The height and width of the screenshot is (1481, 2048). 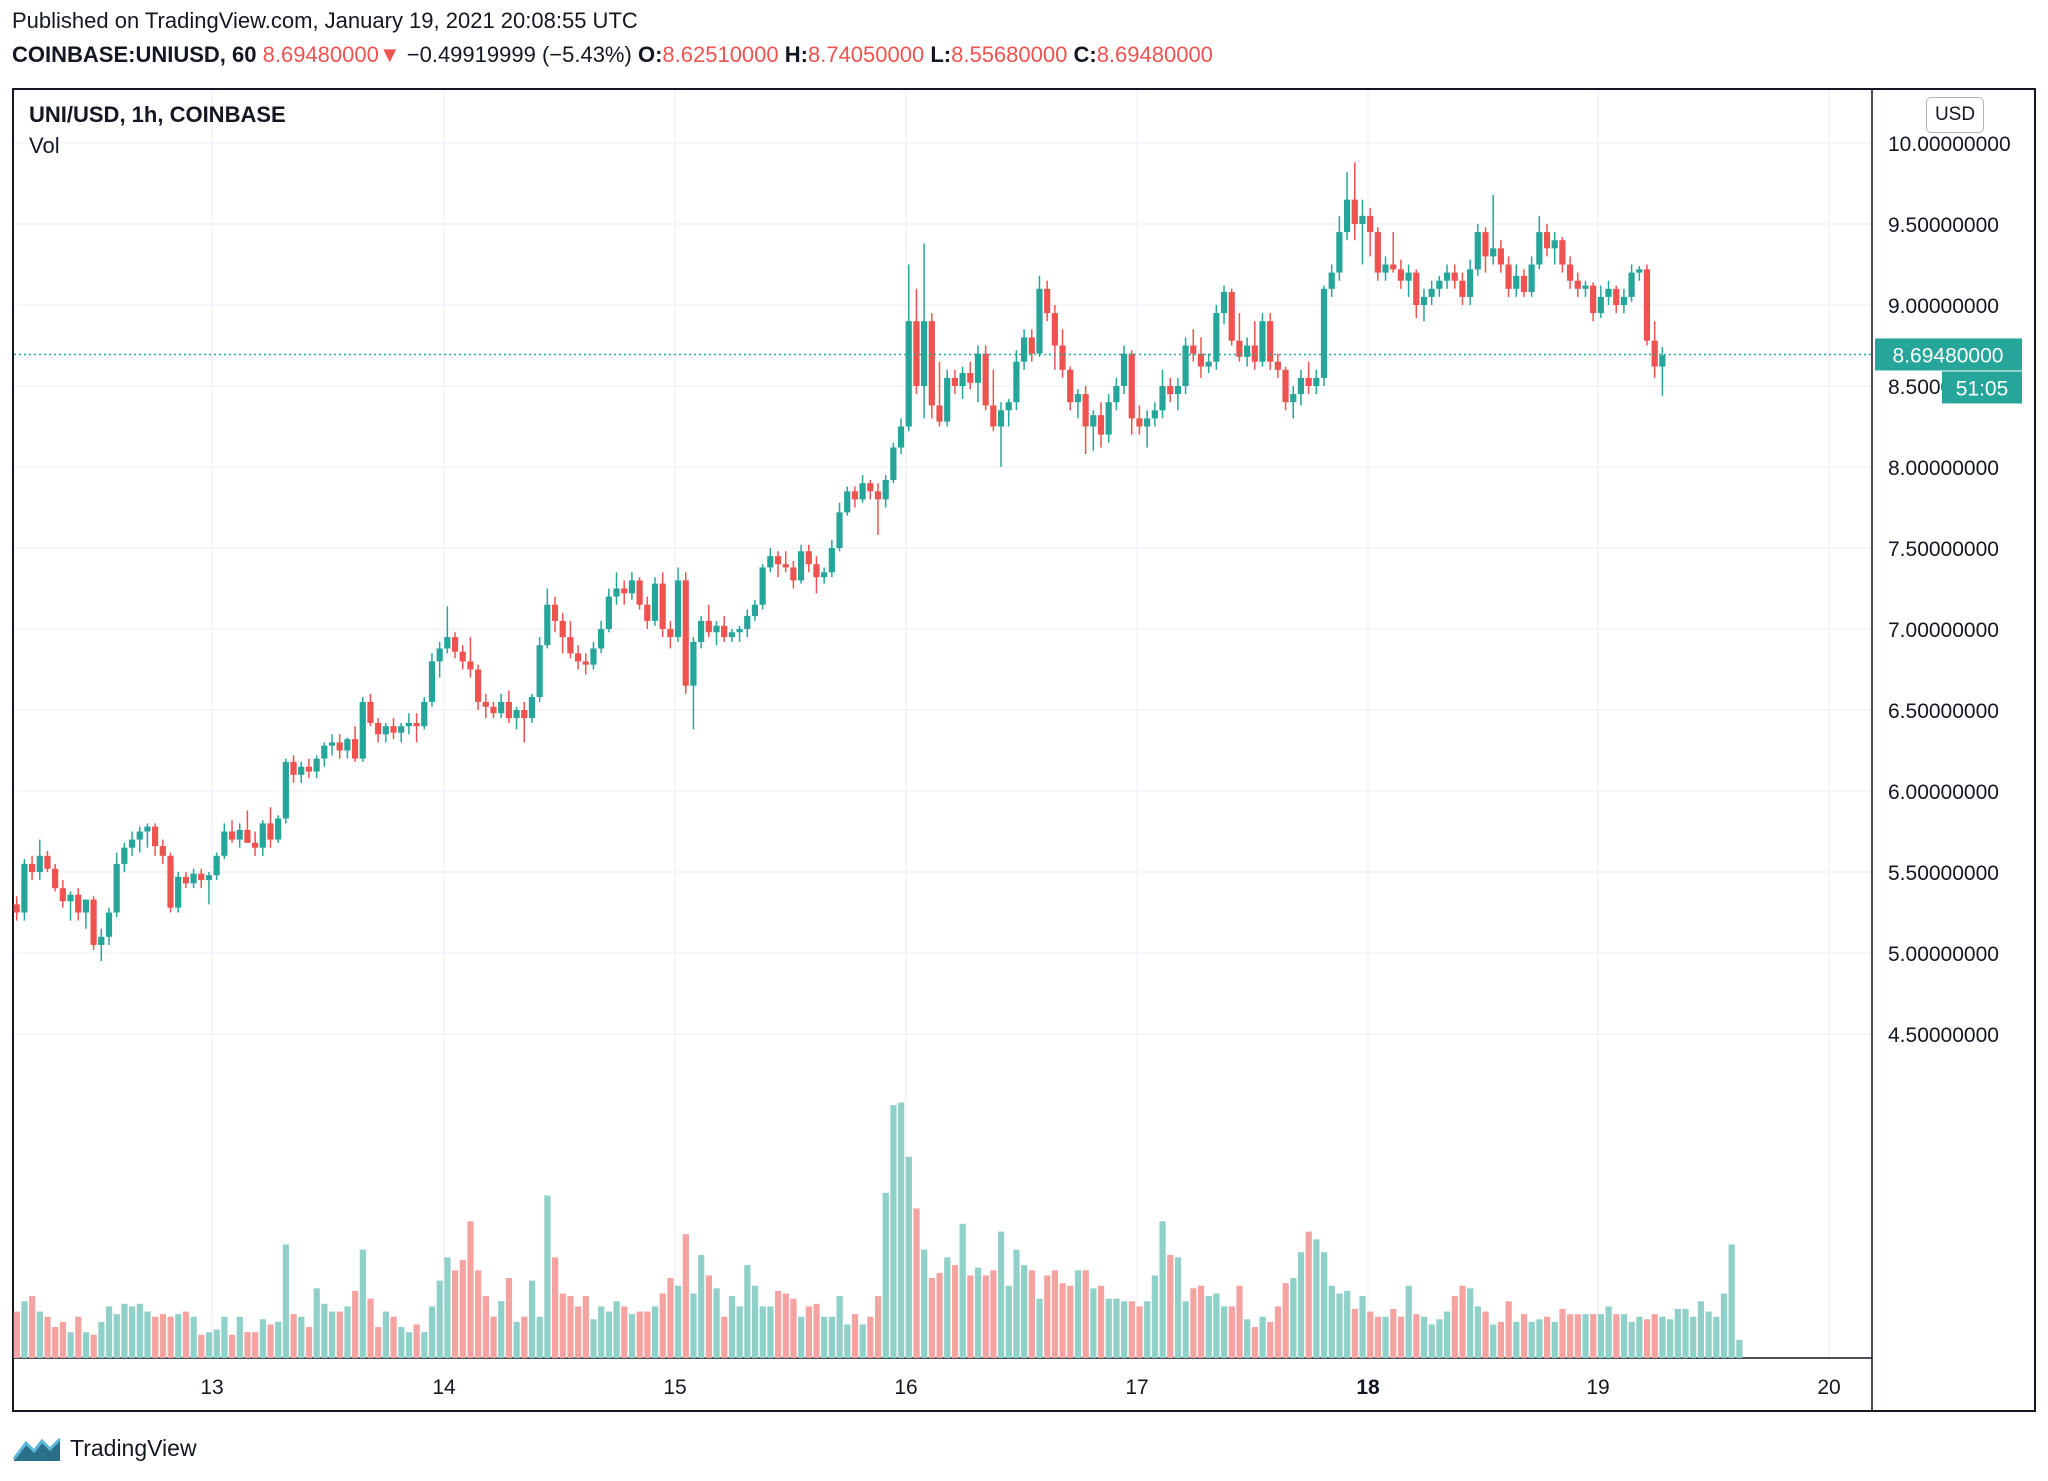 What do you see at coordinates (1982, 387) in the screenshot?
I see `countdown-badge` at bounding box center [1982, 387].